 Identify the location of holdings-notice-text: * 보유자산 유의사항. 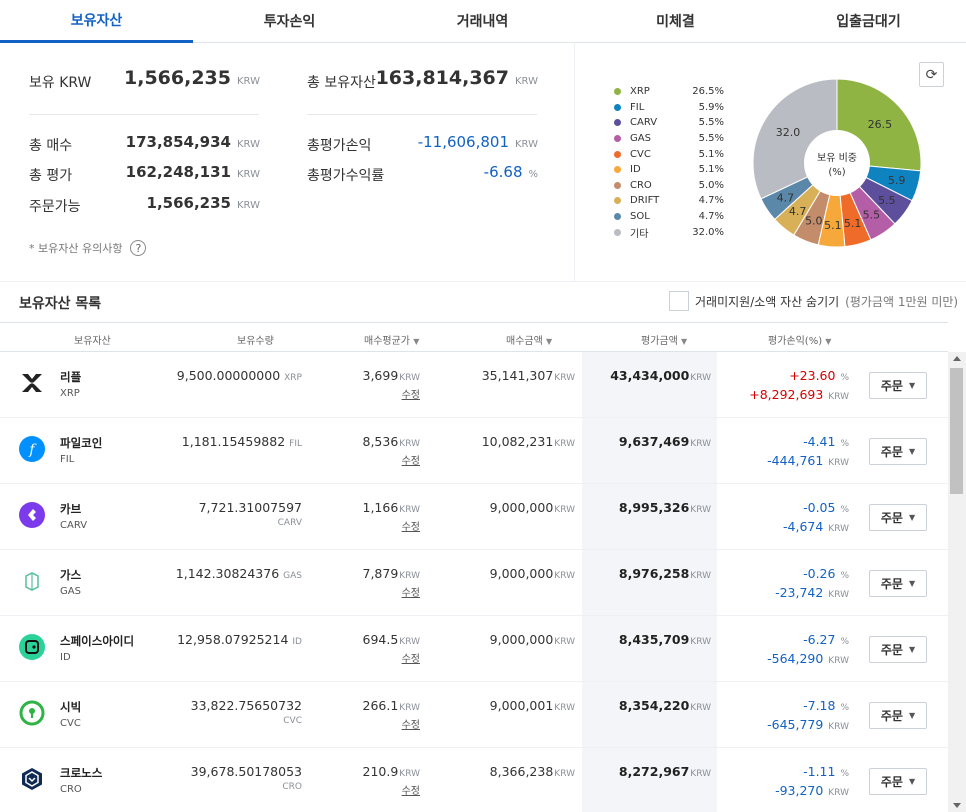
(76, 248).